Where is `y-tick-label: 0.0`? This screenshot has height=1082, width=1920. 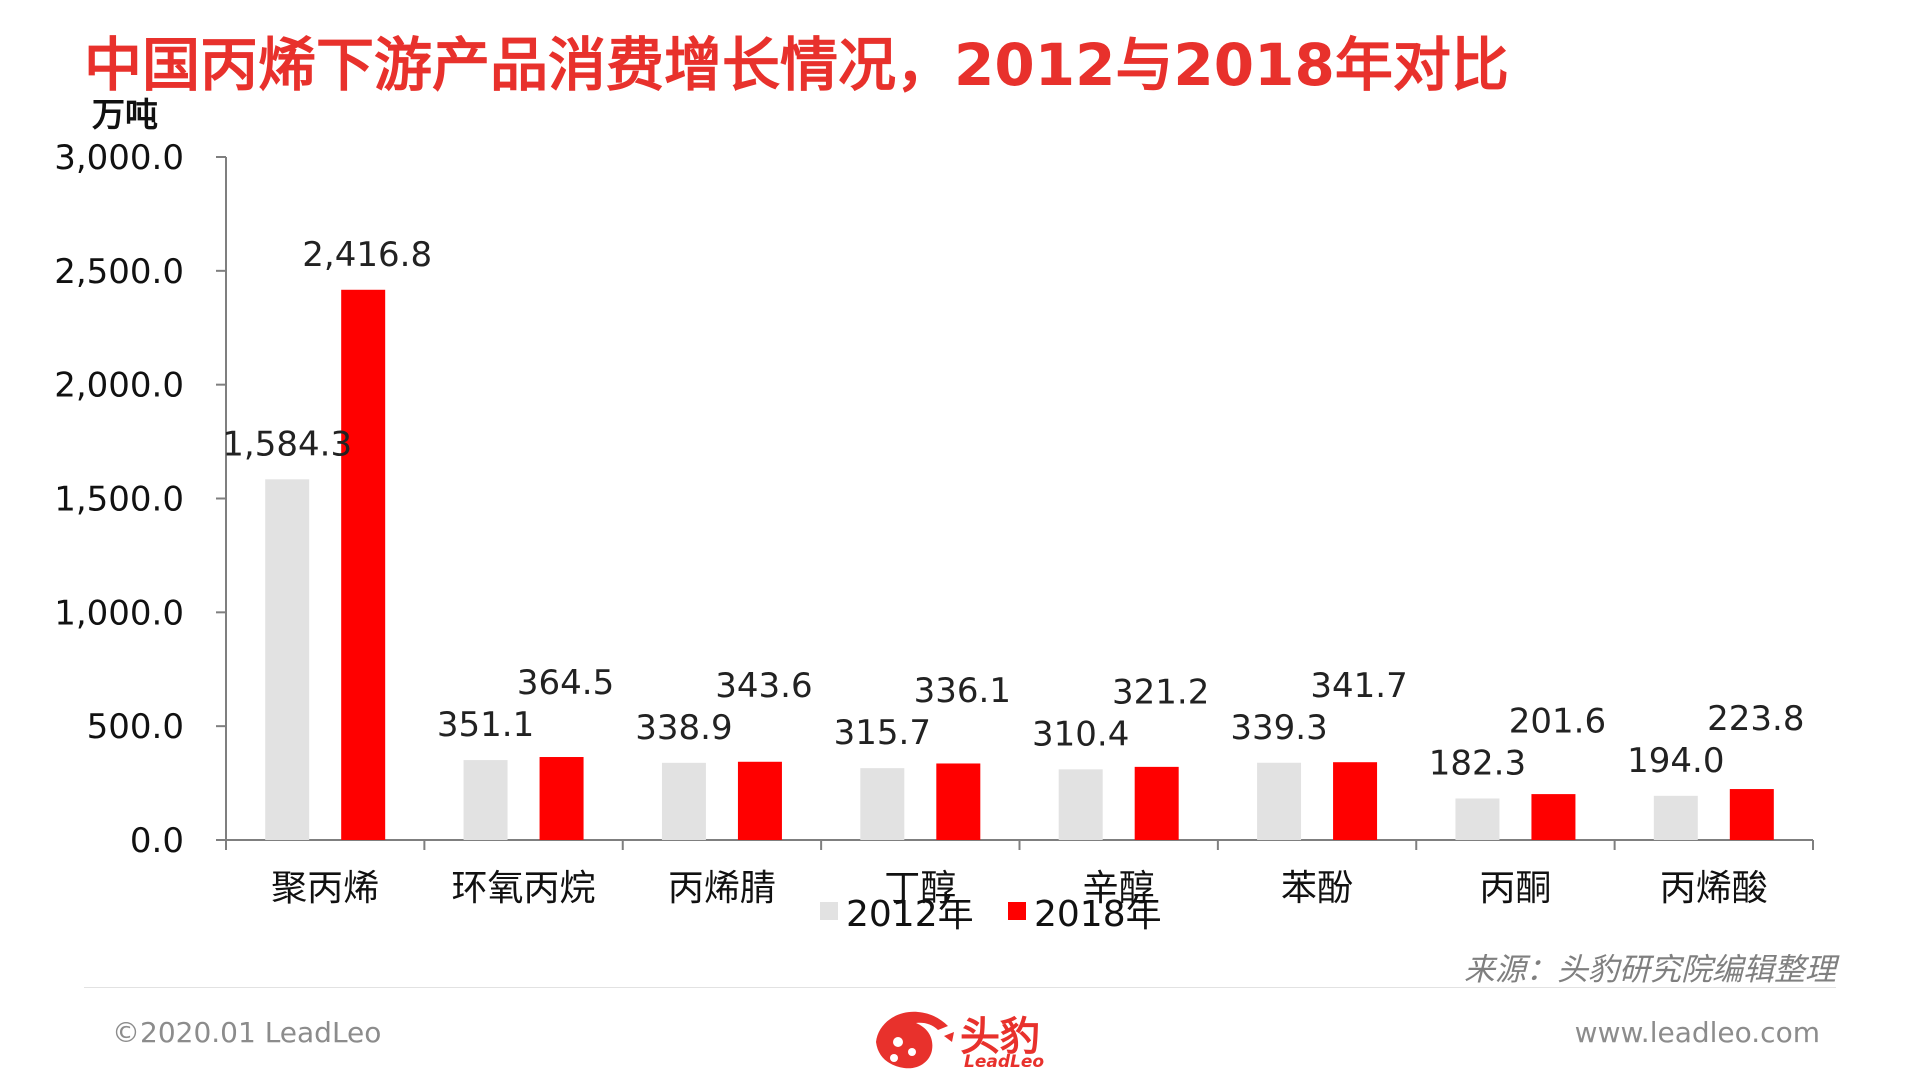 y-tick-label: 0.0 is located at coordinates (157, 841).